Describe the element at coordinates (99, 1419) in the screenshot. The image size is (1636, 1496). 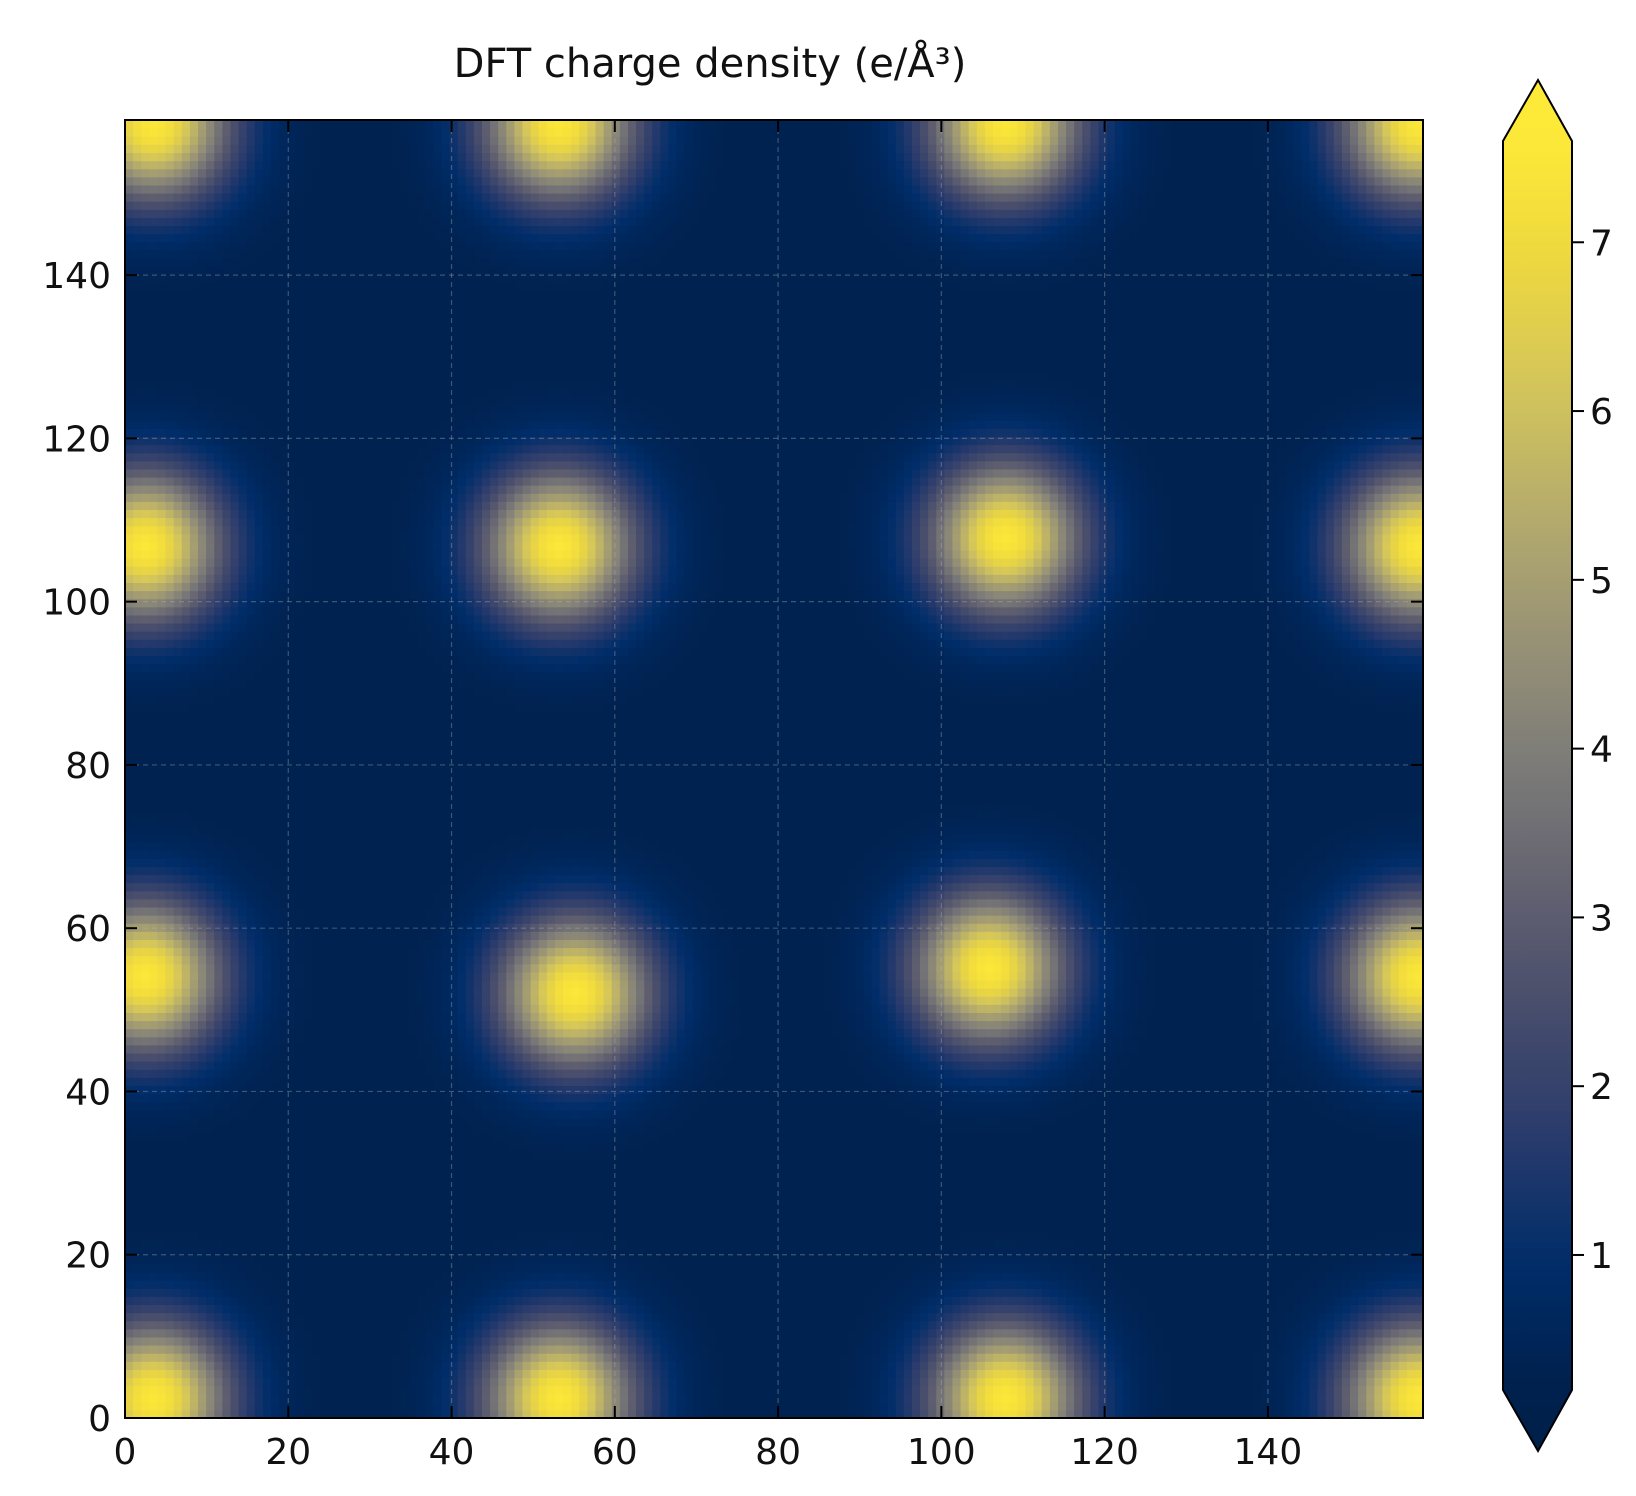
I see `y-tick-label: 0` at that location.